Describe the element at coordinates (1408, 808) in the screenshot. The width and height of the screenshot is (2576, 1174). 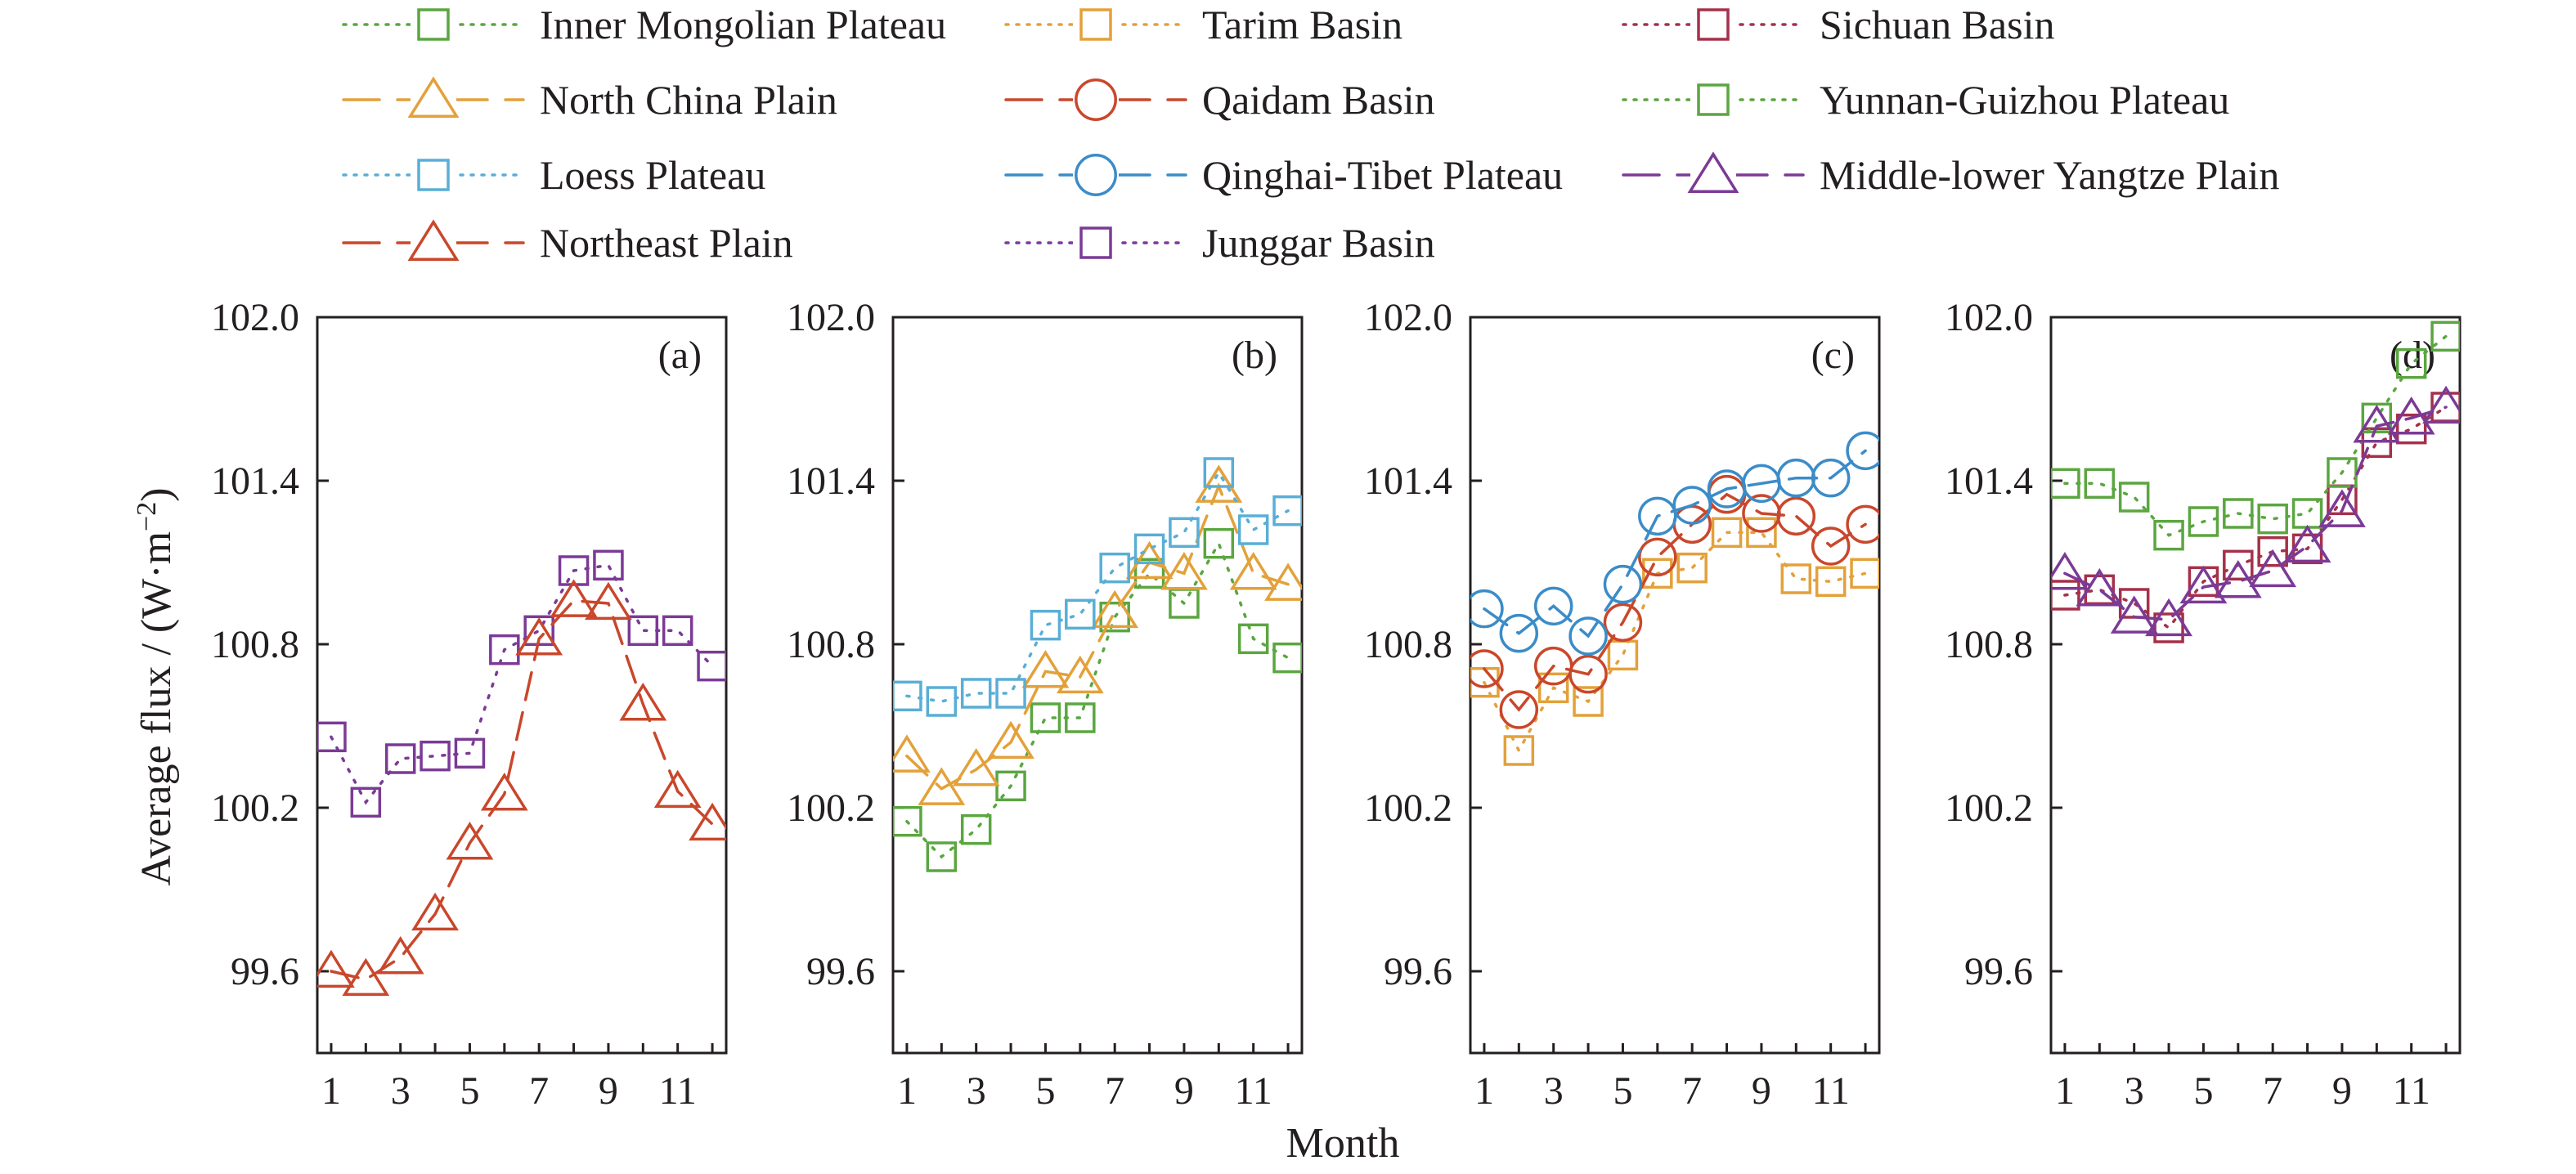
I see `y-tick-label: 100.2` at that location.